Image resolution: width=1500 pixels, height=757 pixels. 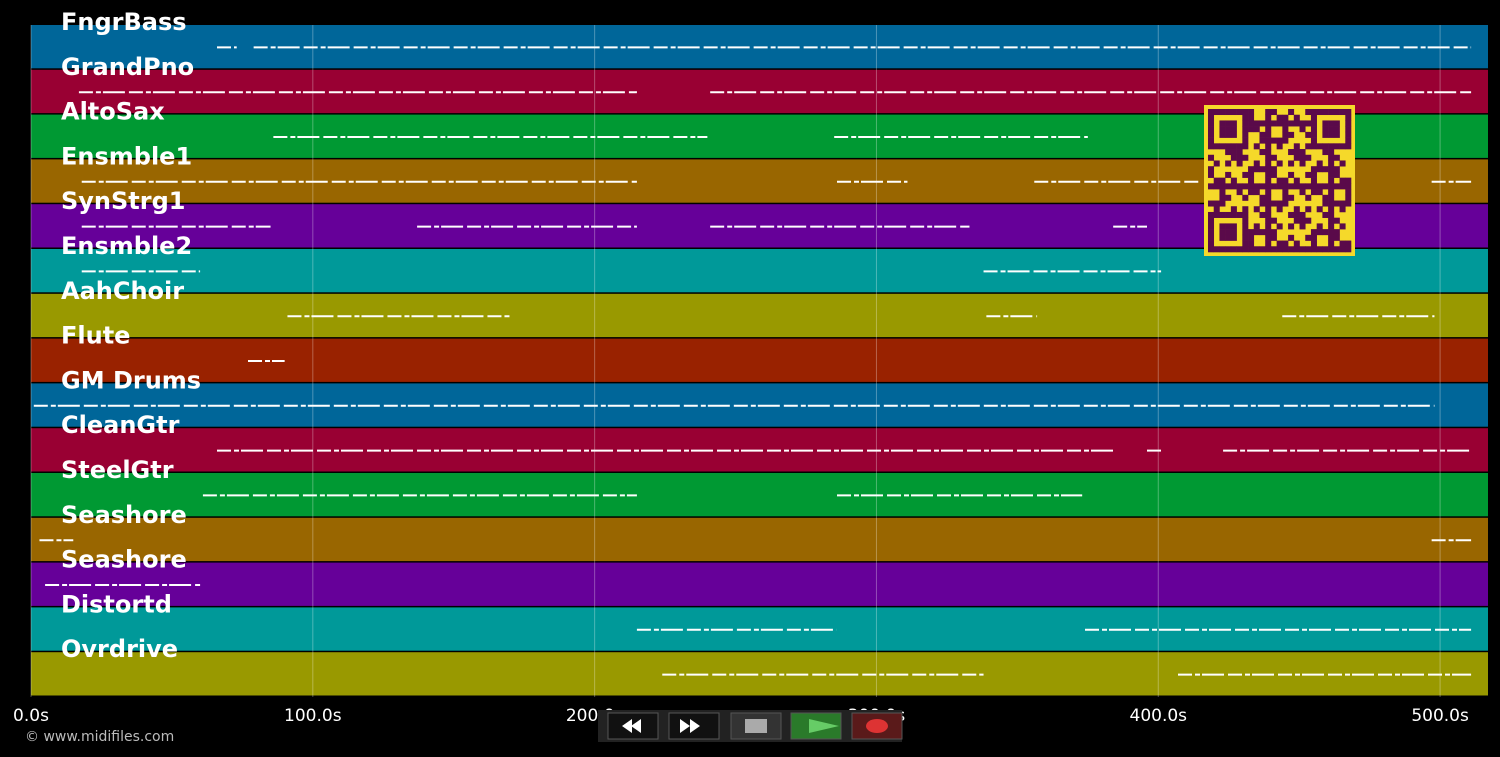 I want to click on track-name: GrandPno, so click(x=127, y=67).